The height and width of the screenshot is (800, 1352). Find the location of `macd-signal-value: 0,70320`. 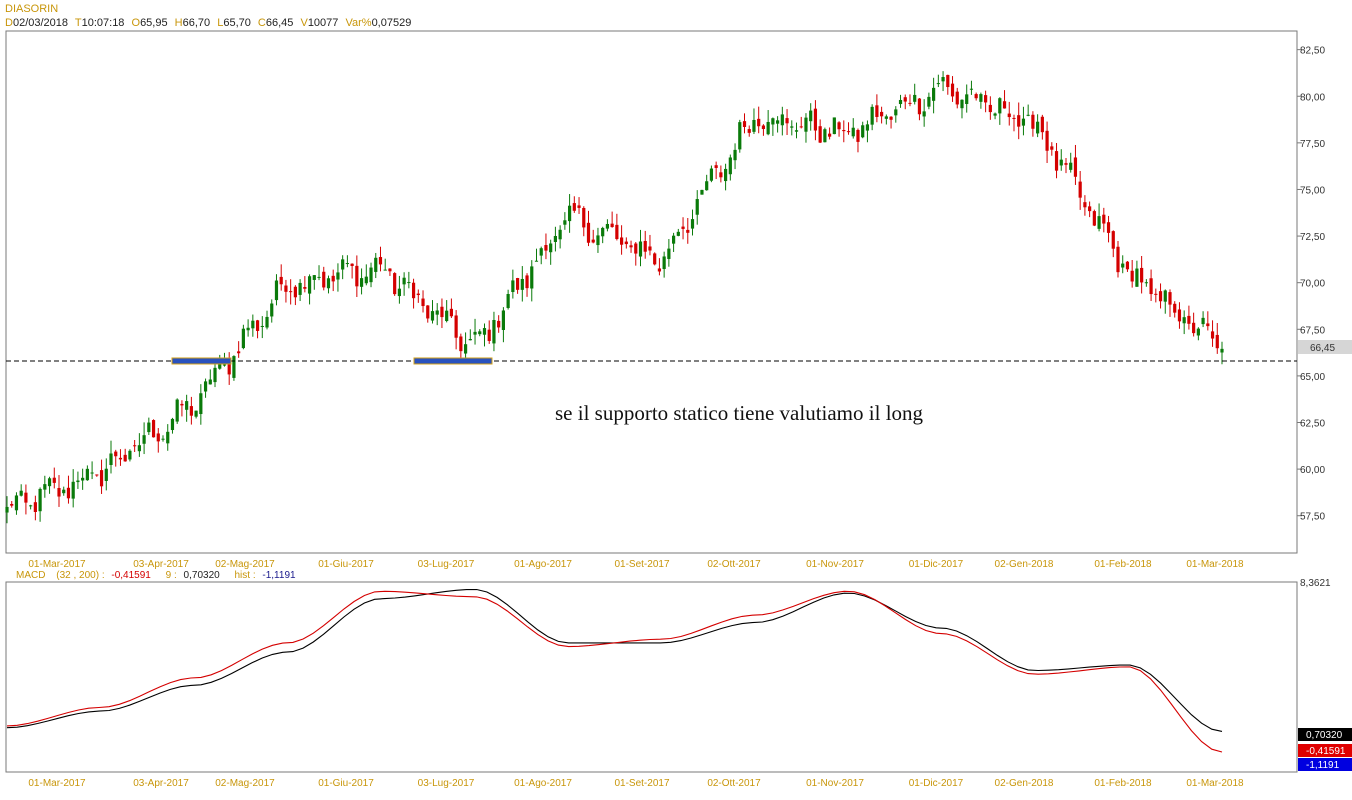

macd-signal-value: 0,70320 is located at coordinates (202, 575).